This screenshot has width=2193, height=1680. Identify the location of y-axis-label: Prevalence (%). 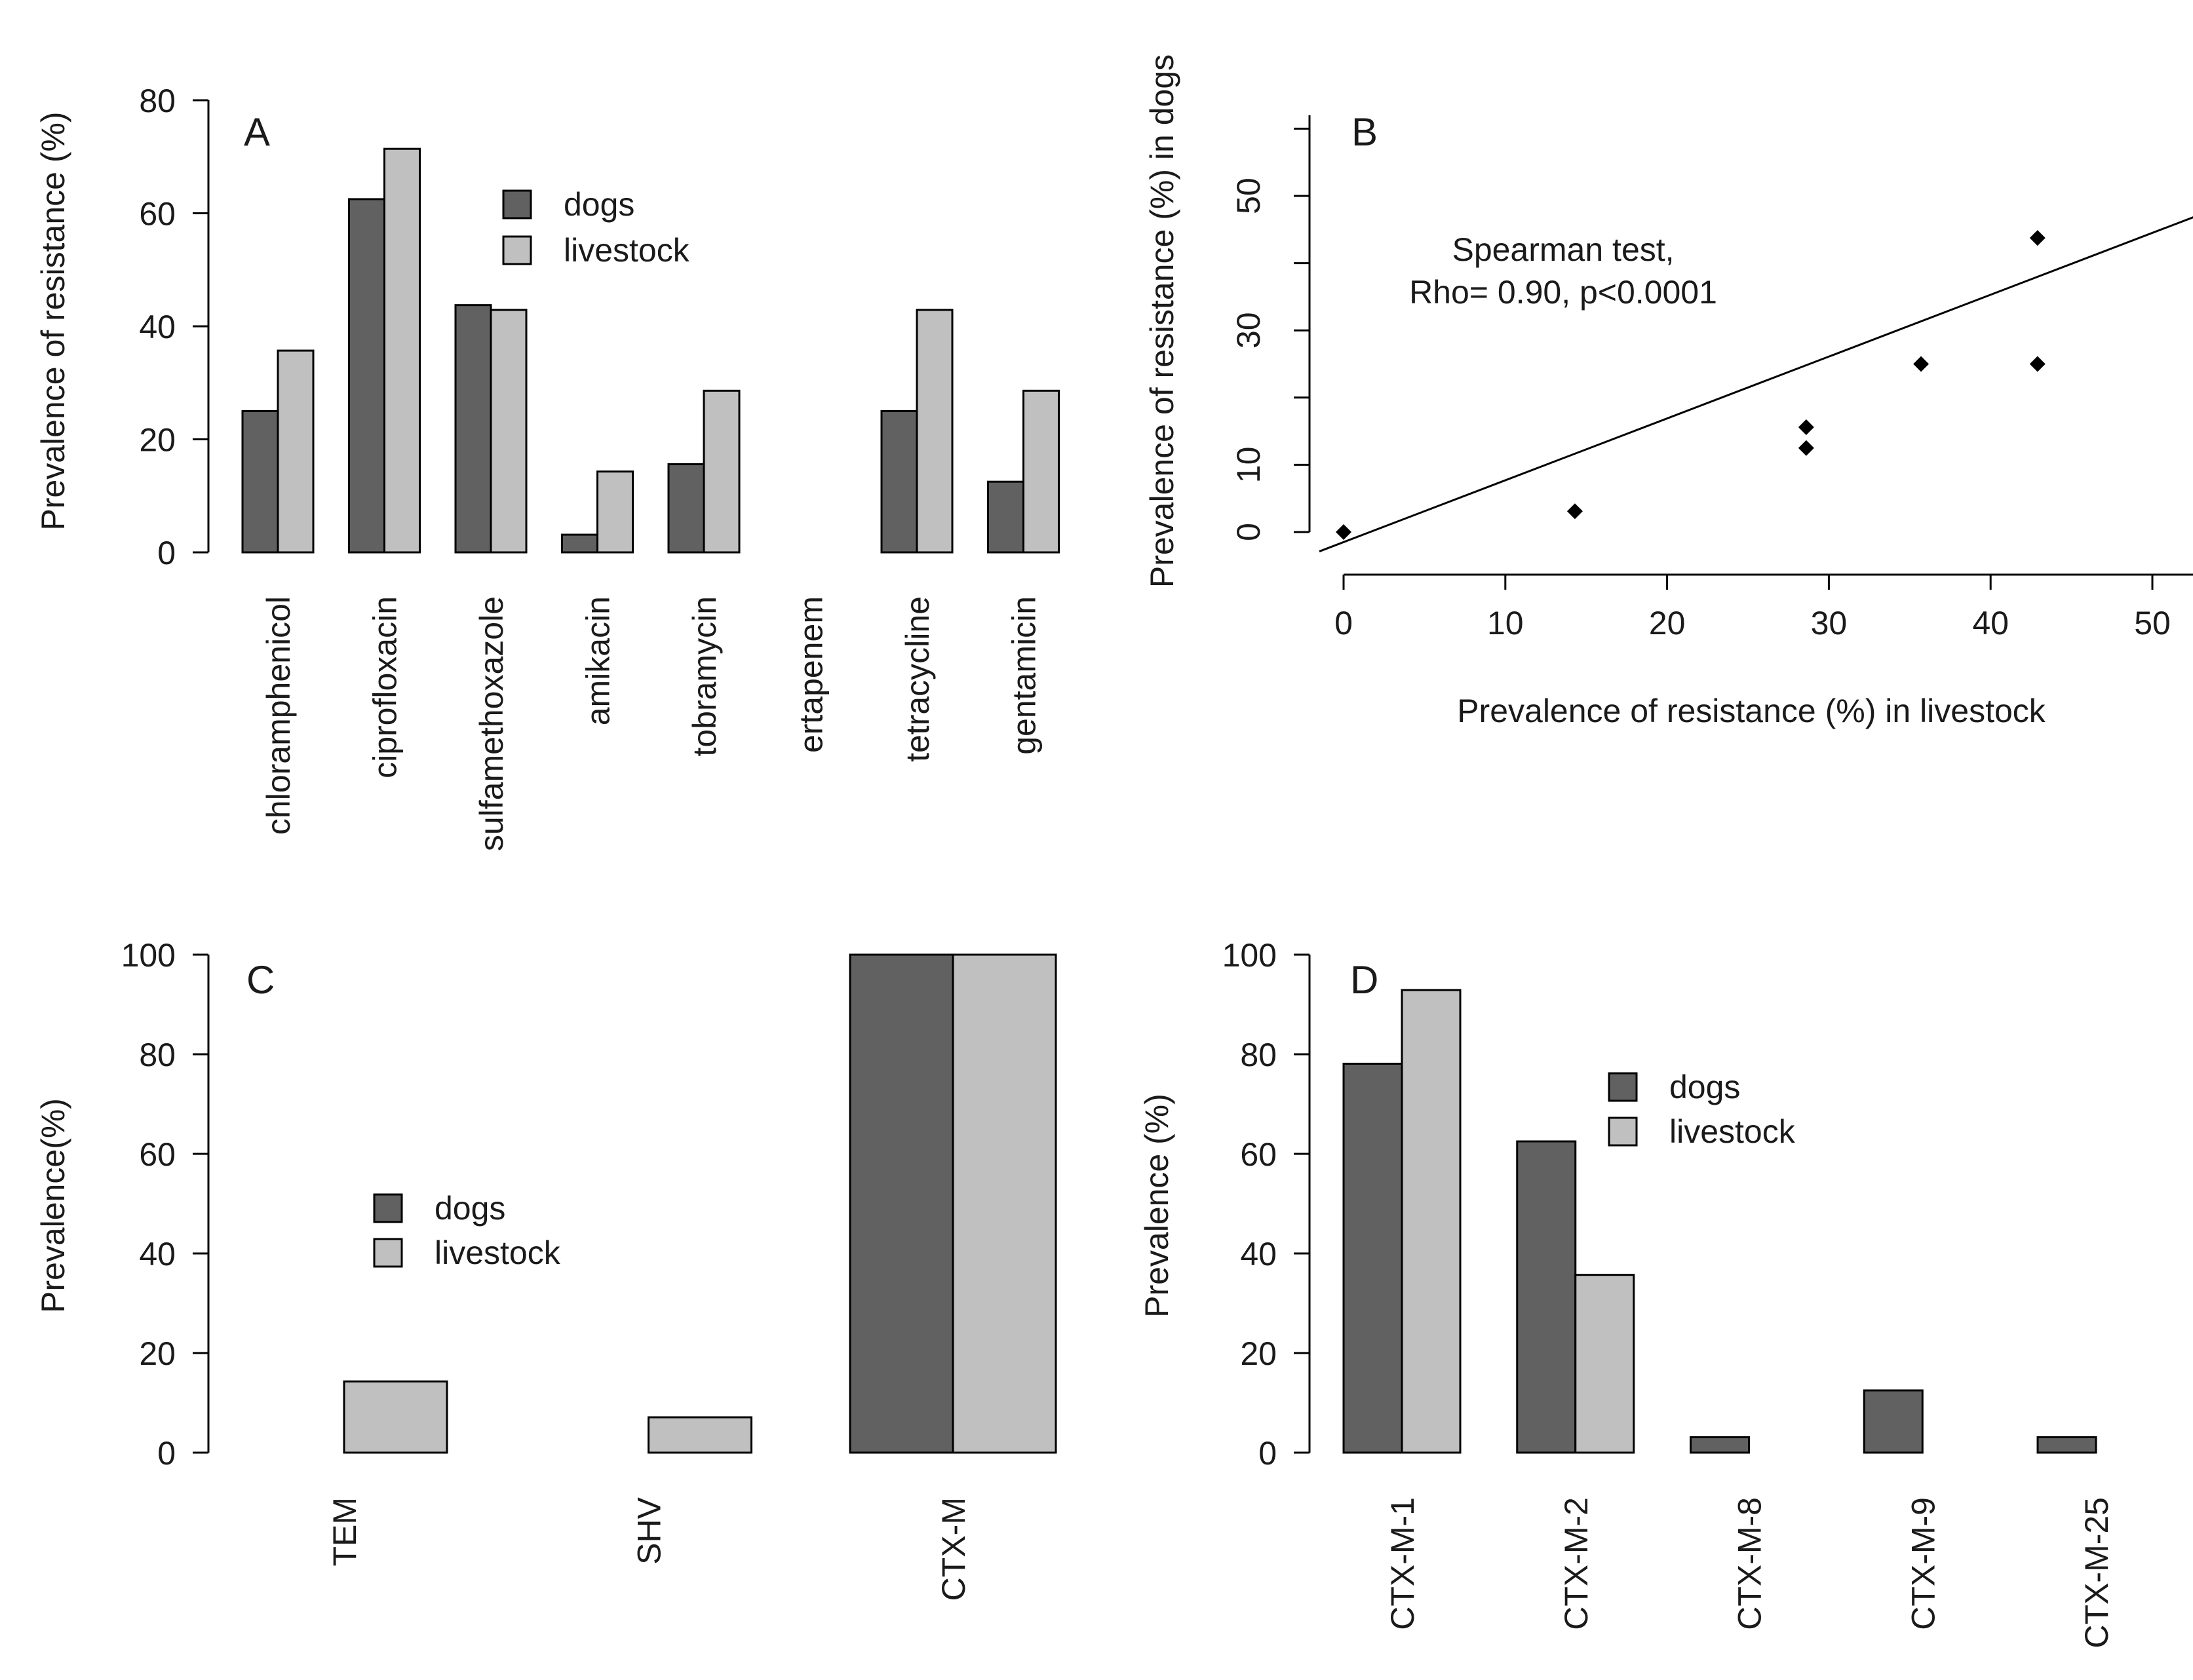
(1156, 1206).